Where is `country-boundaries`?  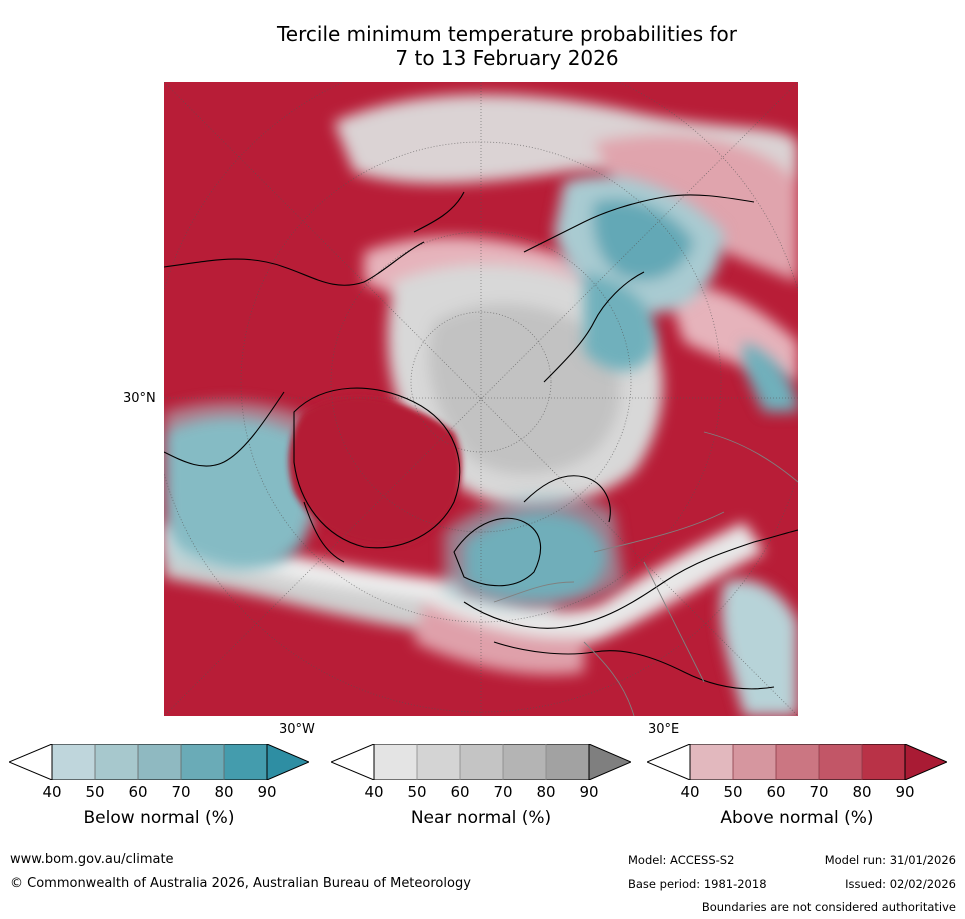
country-boundaries is located at coordinates (645, 573).